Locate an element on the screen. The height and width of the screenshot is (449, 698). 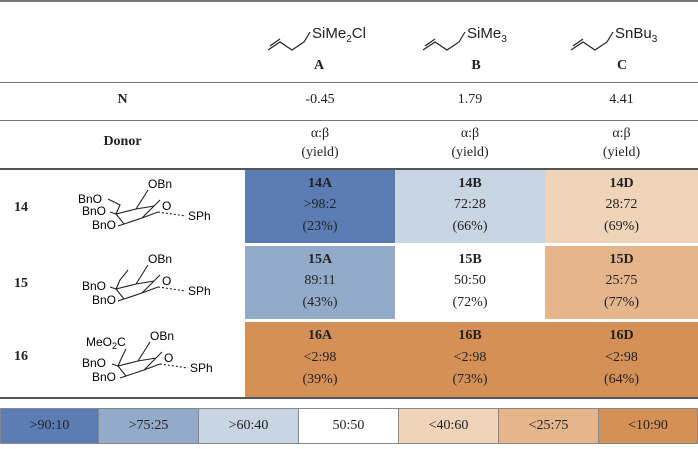
legend-swatch: >90:10 is located at coordinates (50, 426).